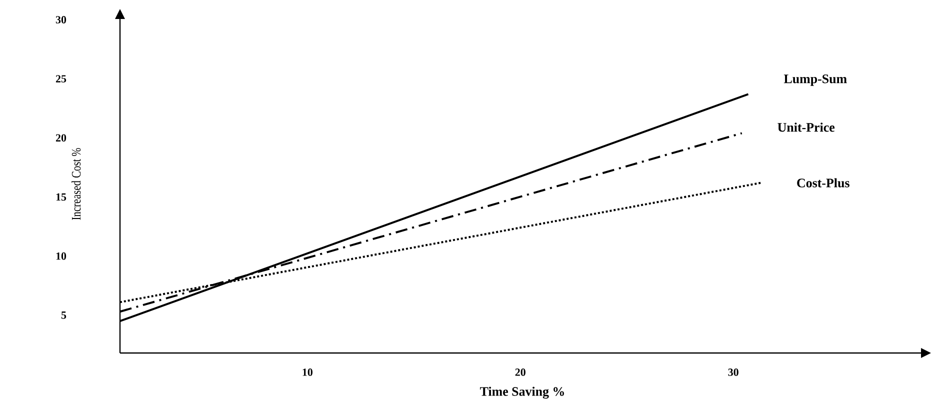 The width and height of the screenshot is (935, 414). I want to click on x-tick-label: 10, so click(307, 372).